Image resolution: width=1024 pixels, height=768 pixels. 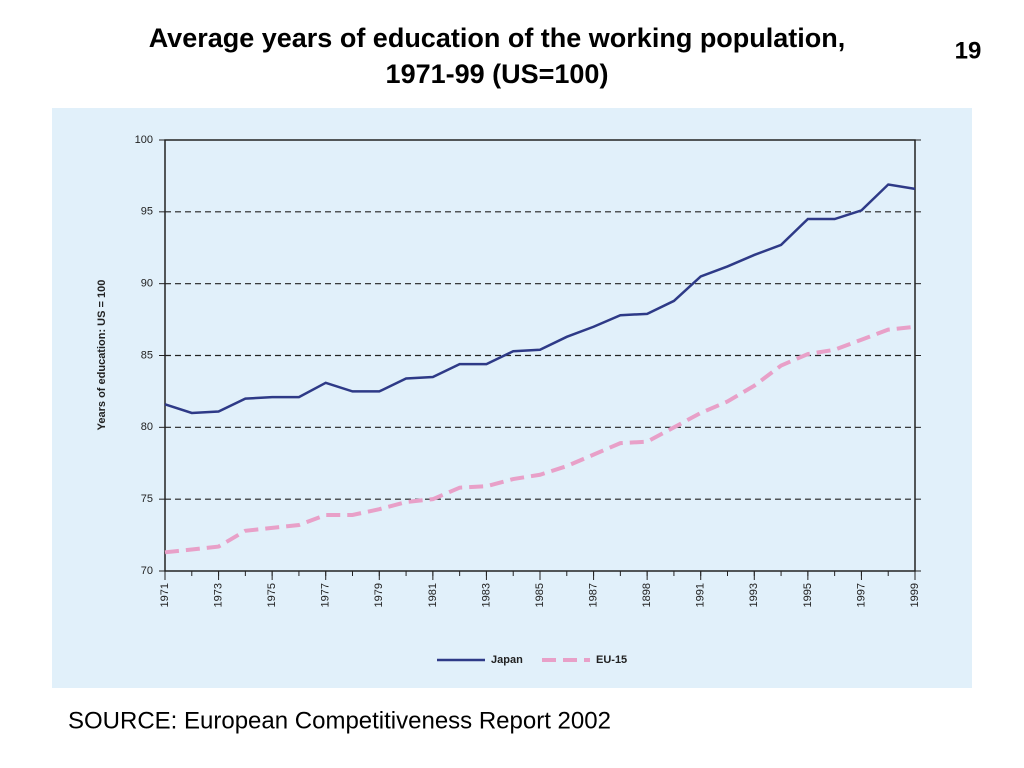 I want to click on x-tick-label: 1991, so click(x=701, y=595).